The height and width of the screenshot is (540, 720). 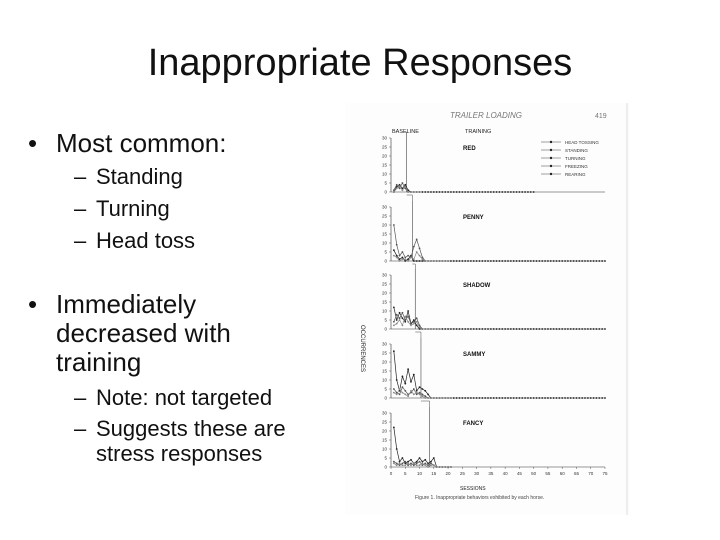 I want to click on y-tick-label: 10, so click(x=385, y=311).